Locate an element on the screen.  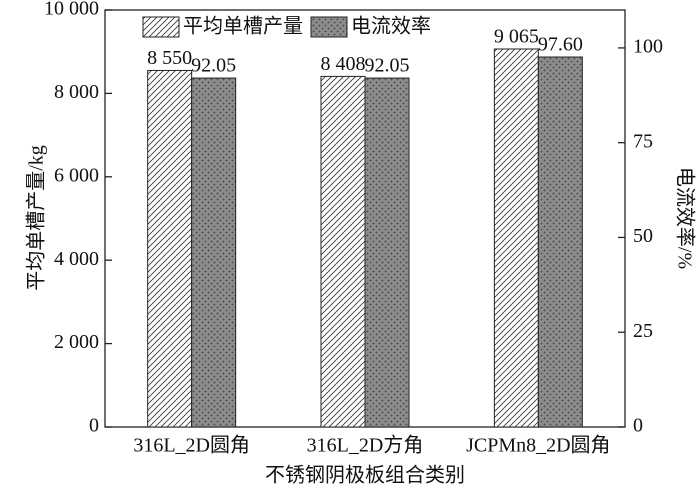
value-label: 9 065 is located at coordinates (516, 37).